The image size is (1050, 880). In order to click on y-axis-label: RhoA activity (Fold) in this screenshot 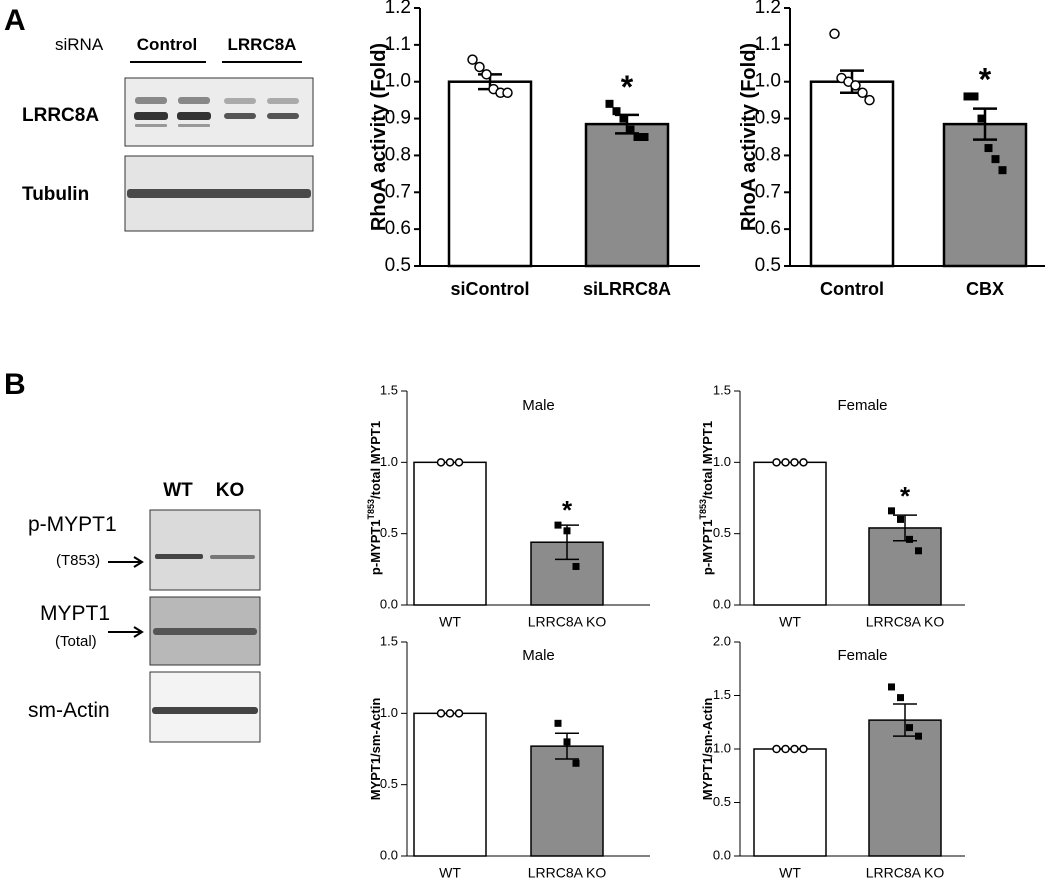, I will do `click(749, 137)`.